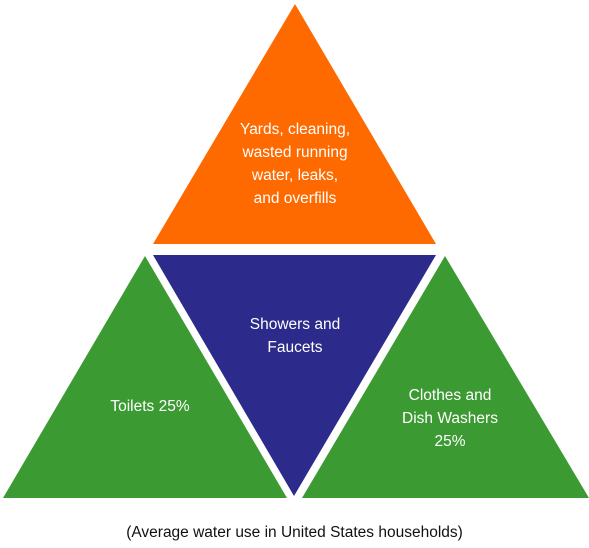  What do you see at coordinates (150, 406) in the screenshot?
I see `left-segment-label: Toilets 25%` at bounding box center [150, 406].